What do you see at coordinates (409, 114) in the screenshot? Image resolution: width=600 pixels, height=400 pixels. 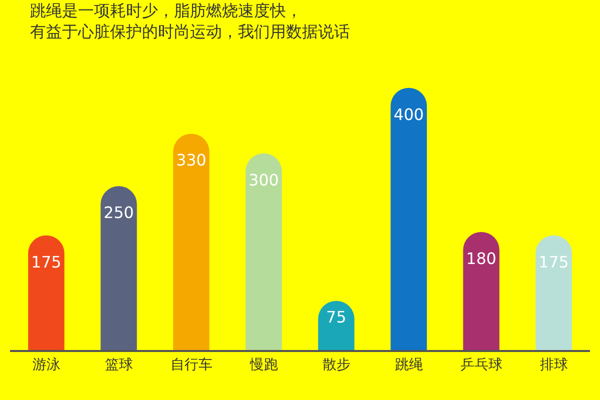 I see `data-label: 400` at bounding box center [409, 114].